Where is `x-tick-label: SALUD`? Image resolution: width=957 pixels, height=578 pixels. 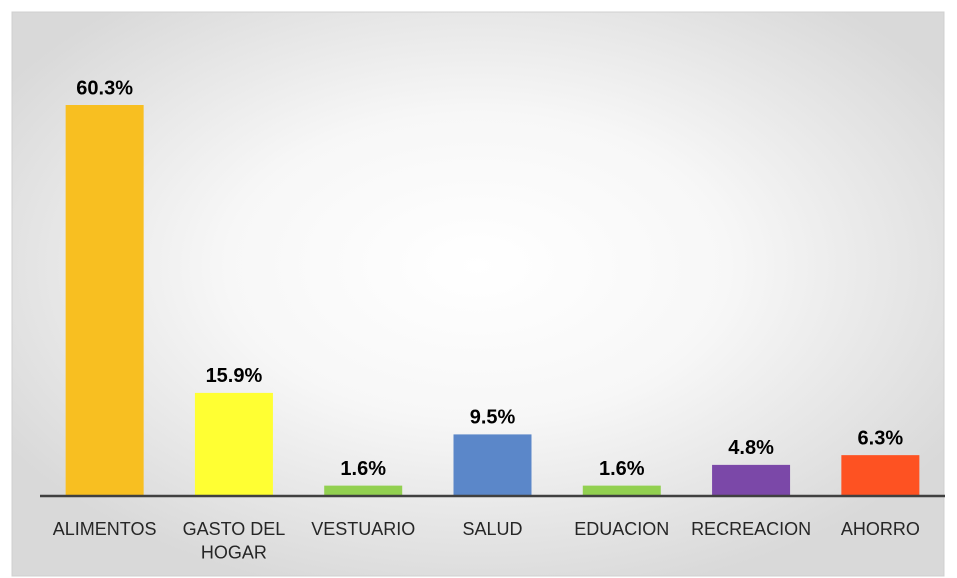 x-tick-label: SALUD is located at coordinates (492, 529).